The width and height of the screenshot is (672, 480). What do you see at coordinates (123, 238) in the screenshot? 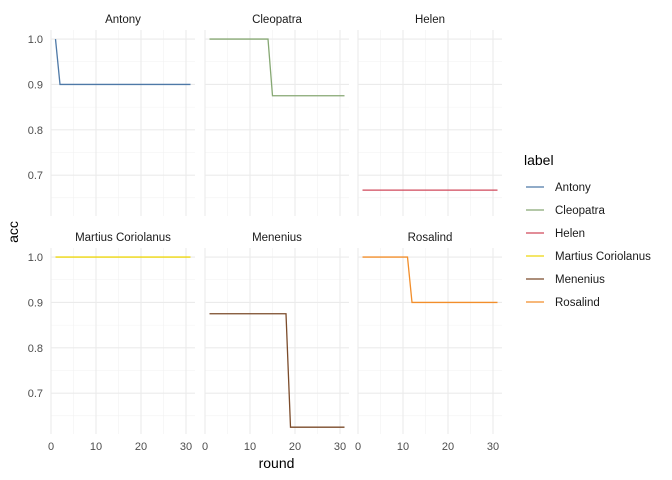
I see `facet-strip-label: Martius Coriolanus` at bounding box center [123, 238].